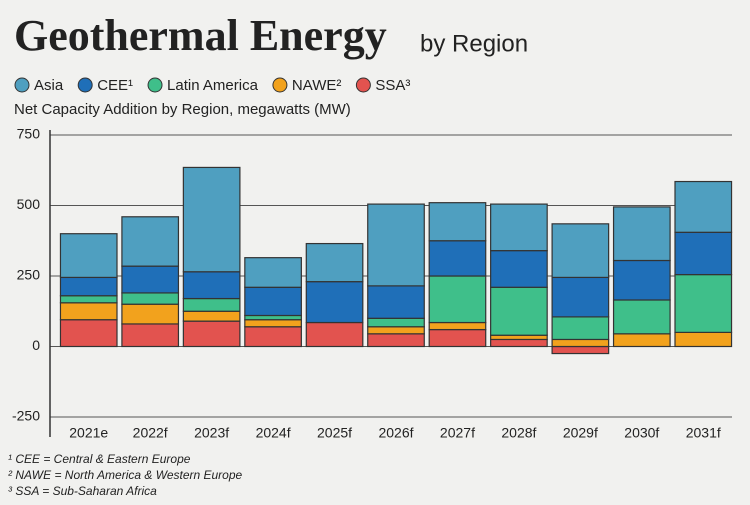 Image resolution: width=750 pixels, height=505 pixels. Describe the element at coordinates (88, 433) in the screenshot. I see `x-tick-label: 2021e` at that location.